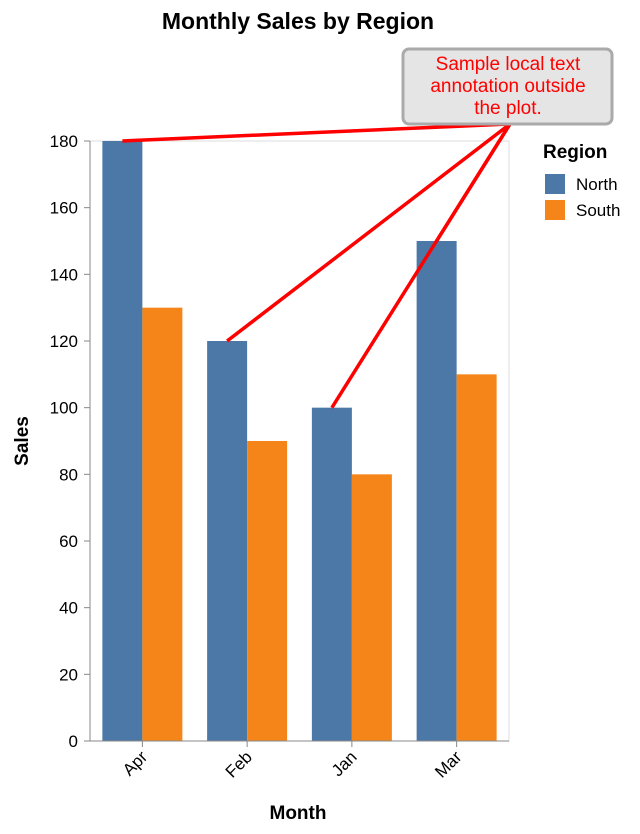 This screenshot has height=834, width=640. What do you see at coordinates (68, 674) in the screenshot?
I see `y-tick-label: 20` at bounding box center [68, 674].